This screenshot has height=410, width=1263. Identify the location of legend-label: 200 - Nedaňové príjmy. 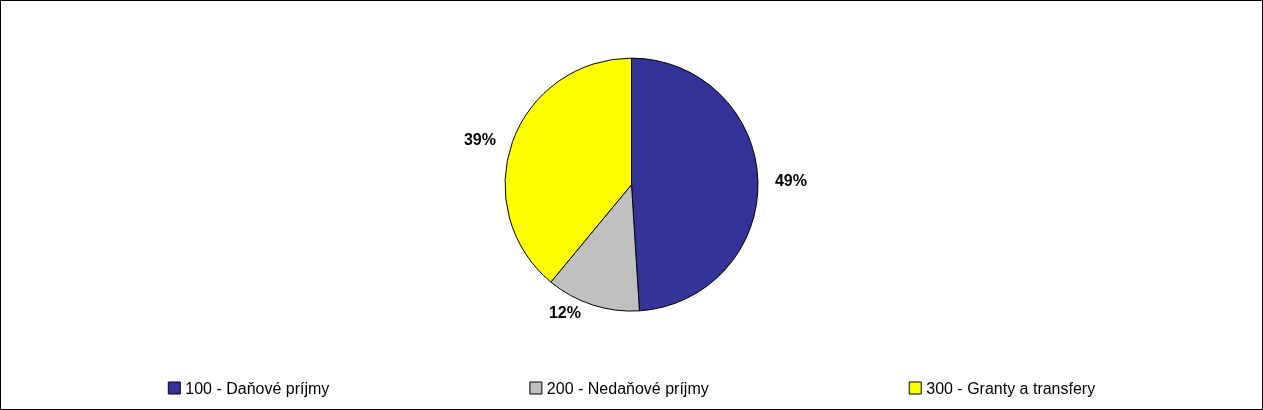
(627, 388).